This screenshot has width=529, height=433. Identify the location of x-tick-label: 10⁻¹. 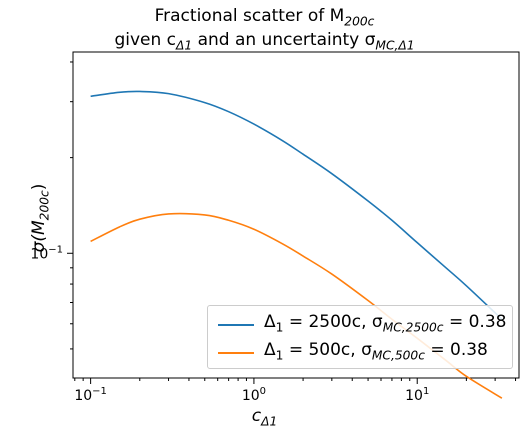
(90, 395).